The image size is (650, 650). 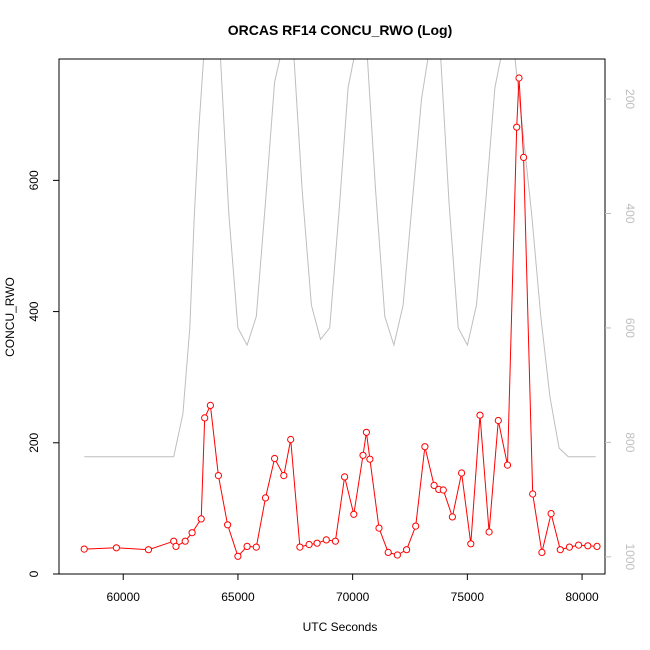 I want to click on x-tick-label: 75000, so click(x=468, y=597).